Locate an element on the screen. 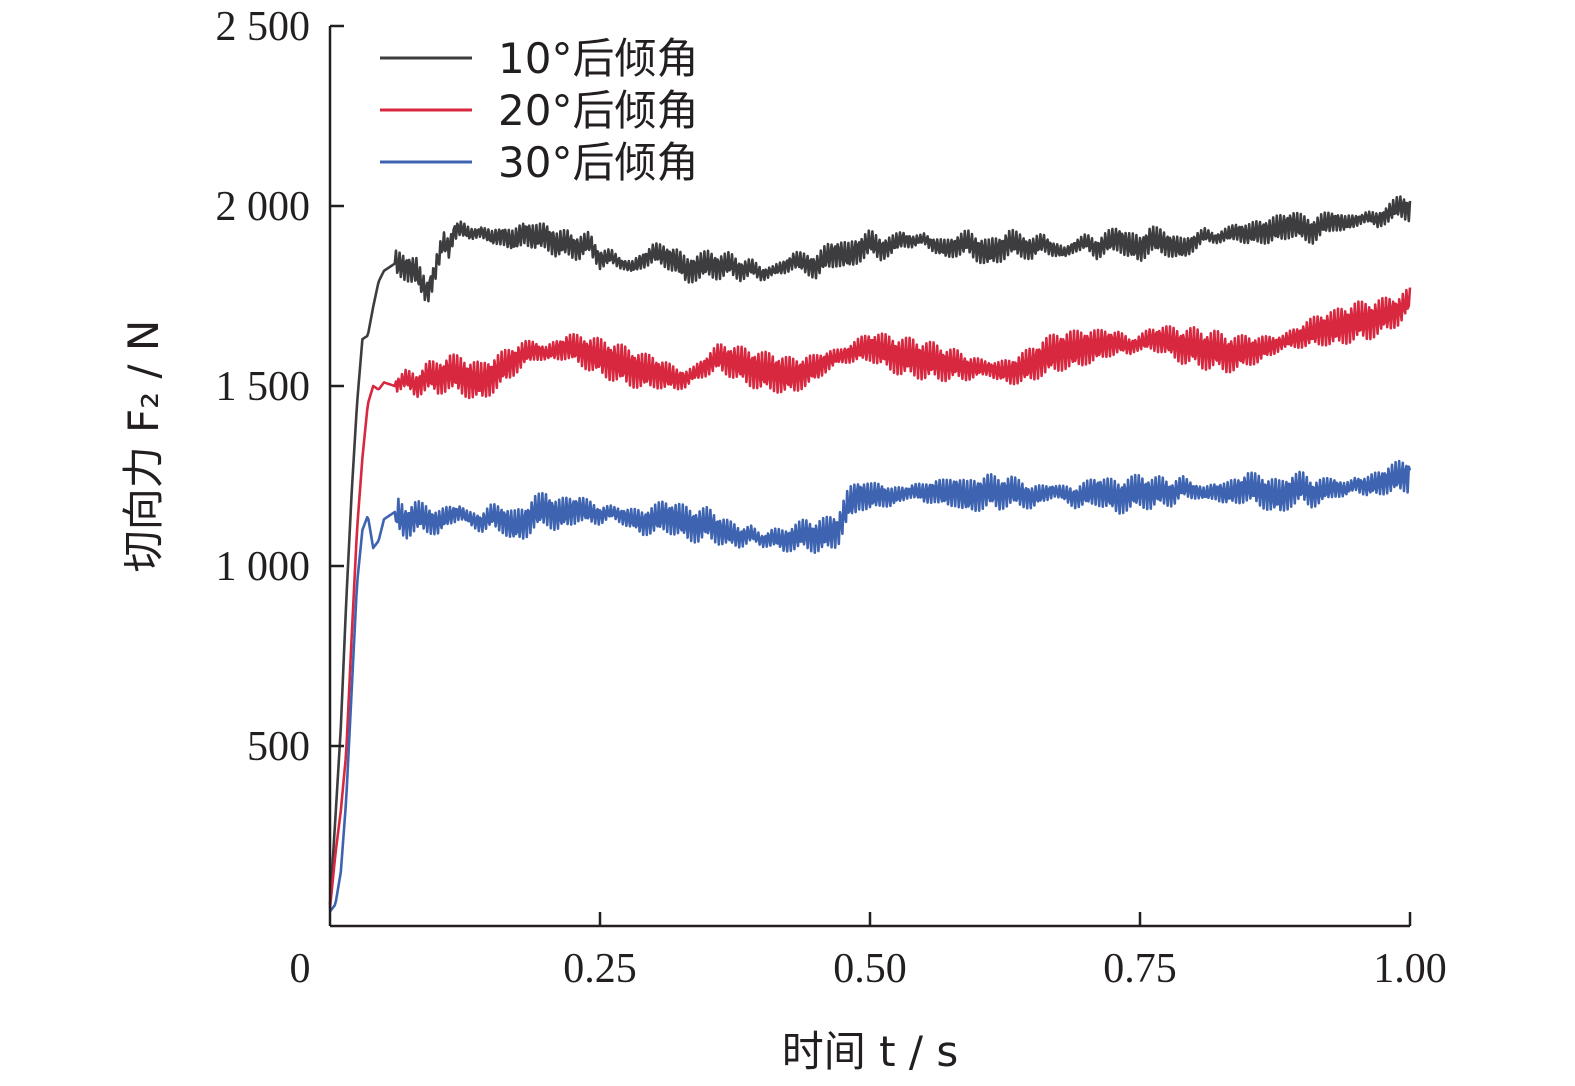 The height and width of the screenshot is (1086, 1575). y-tick-label: 500 is located at coordinates (278, 747).